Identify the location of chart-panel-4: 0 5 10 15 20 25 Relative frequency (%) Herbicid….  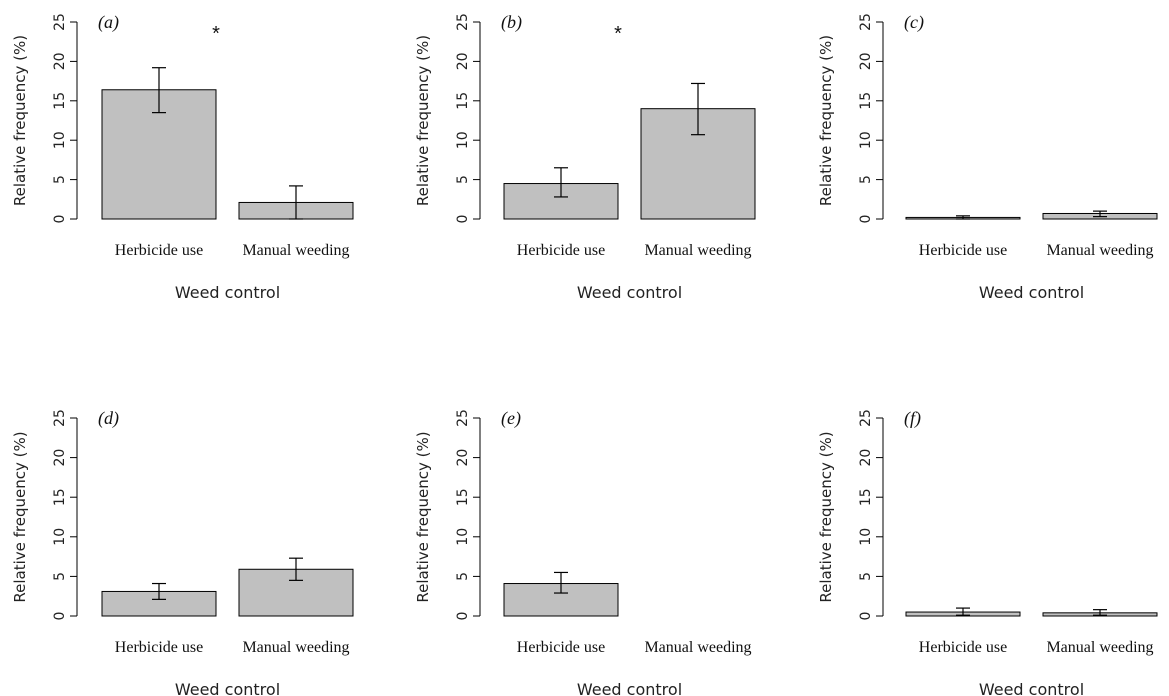
(182, 552).